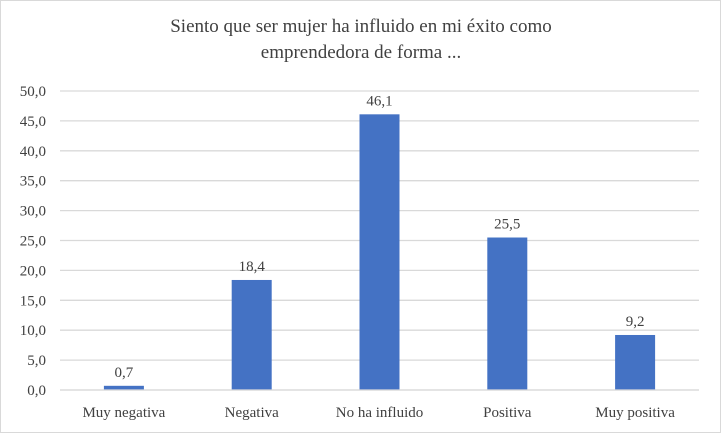  I want to click on y-tick-label: 40,0, so click(33, 152).